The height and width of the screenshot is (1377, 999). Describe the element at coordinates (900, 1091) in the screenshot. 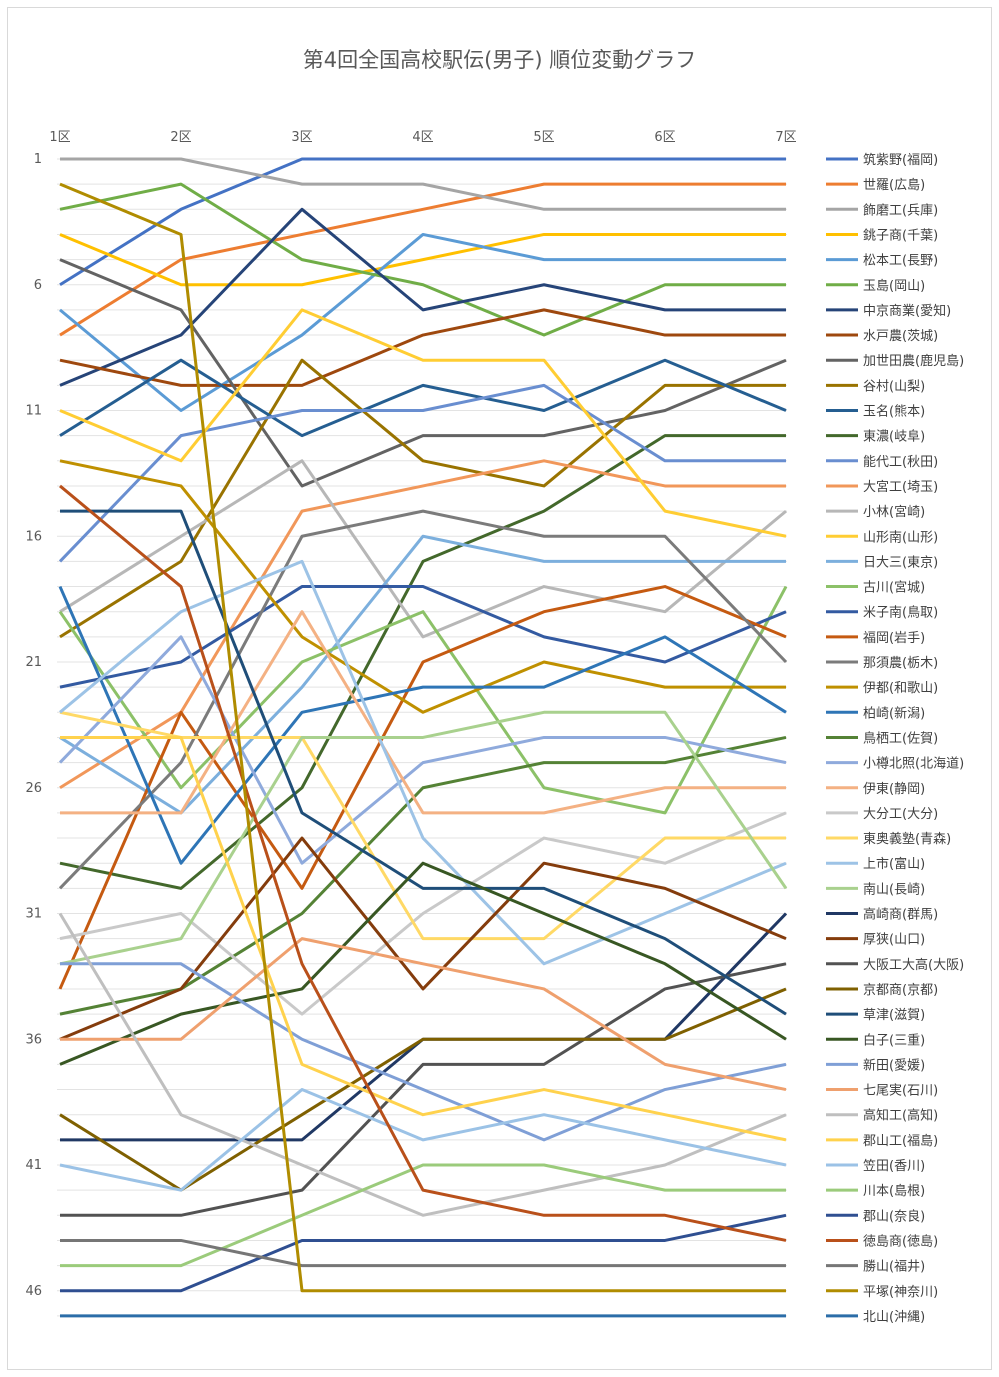

I see `legend-label: 七尾実(石川)` at that location.